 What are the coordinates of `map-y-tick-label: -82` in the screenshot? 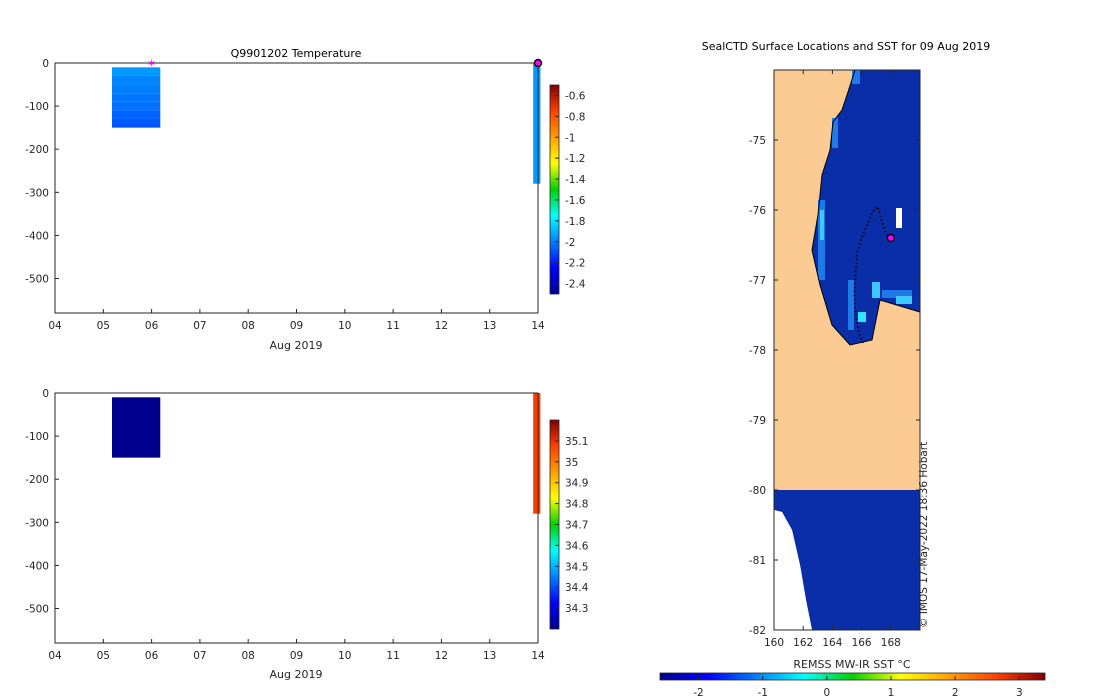 It's located at (757, 631).